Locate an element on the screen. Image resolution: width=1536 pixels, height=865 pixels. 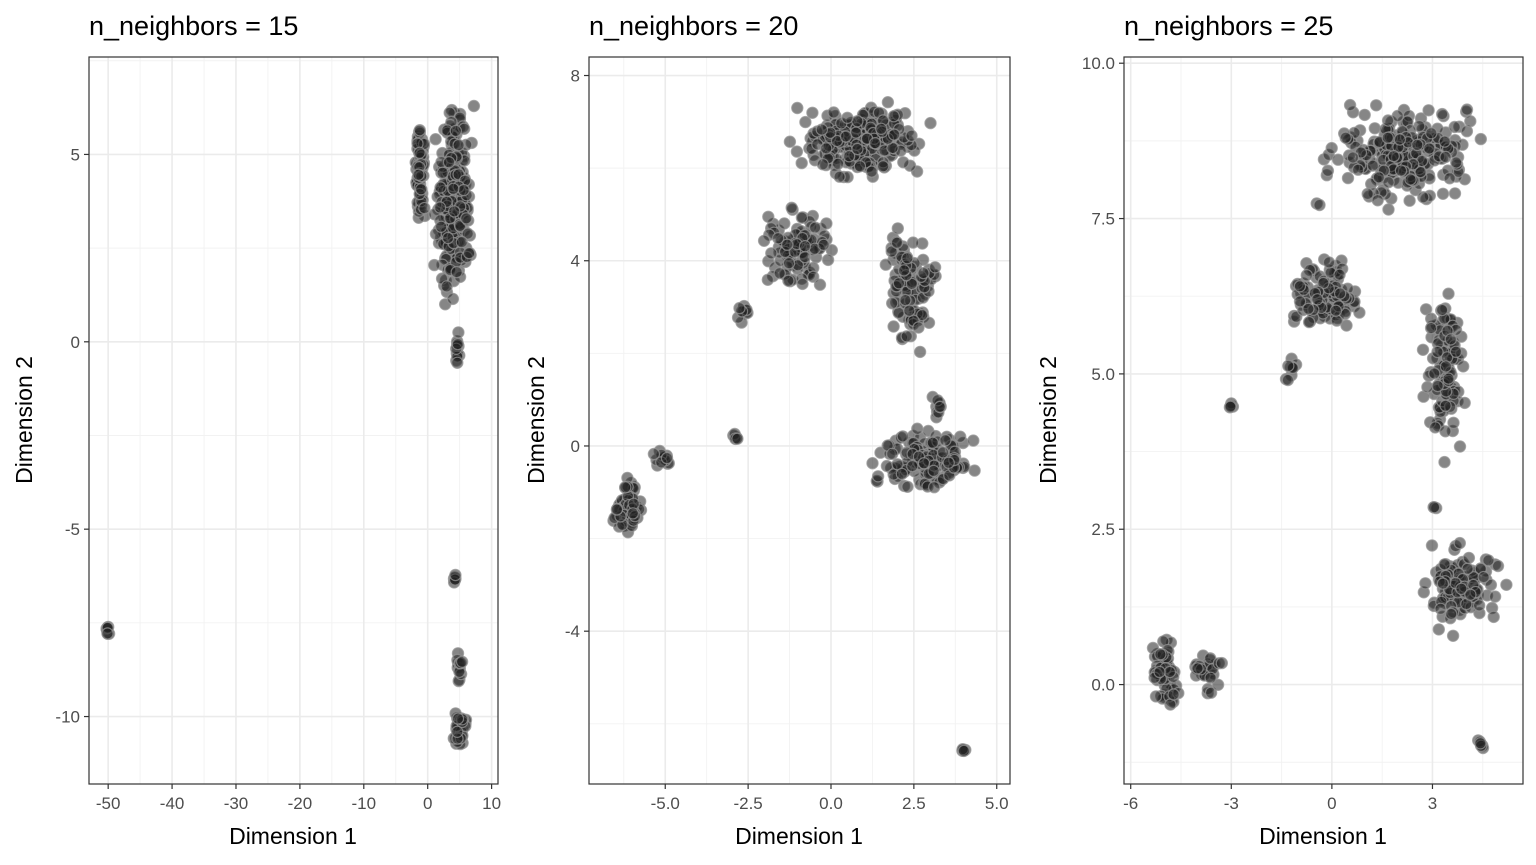
x-tick-label: -40 is located at coordinates (172, 803).